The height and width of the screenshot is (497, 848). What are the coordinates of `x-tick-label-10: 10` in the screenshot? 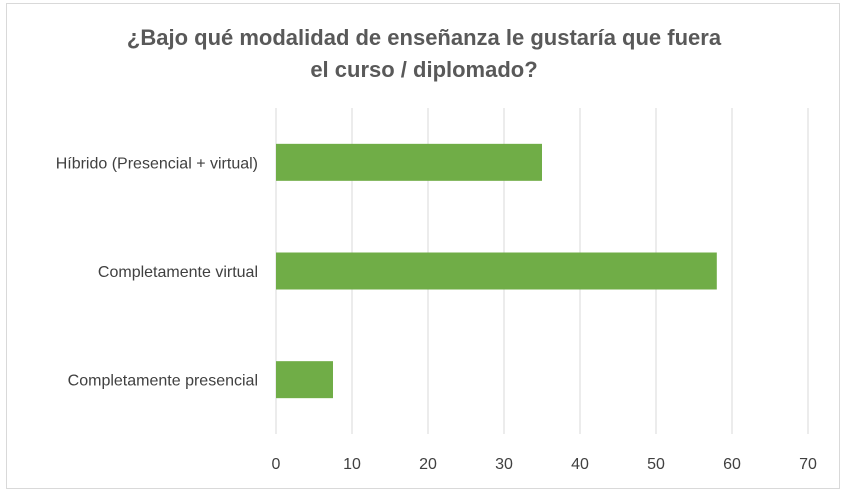 It's located at (352, 464).